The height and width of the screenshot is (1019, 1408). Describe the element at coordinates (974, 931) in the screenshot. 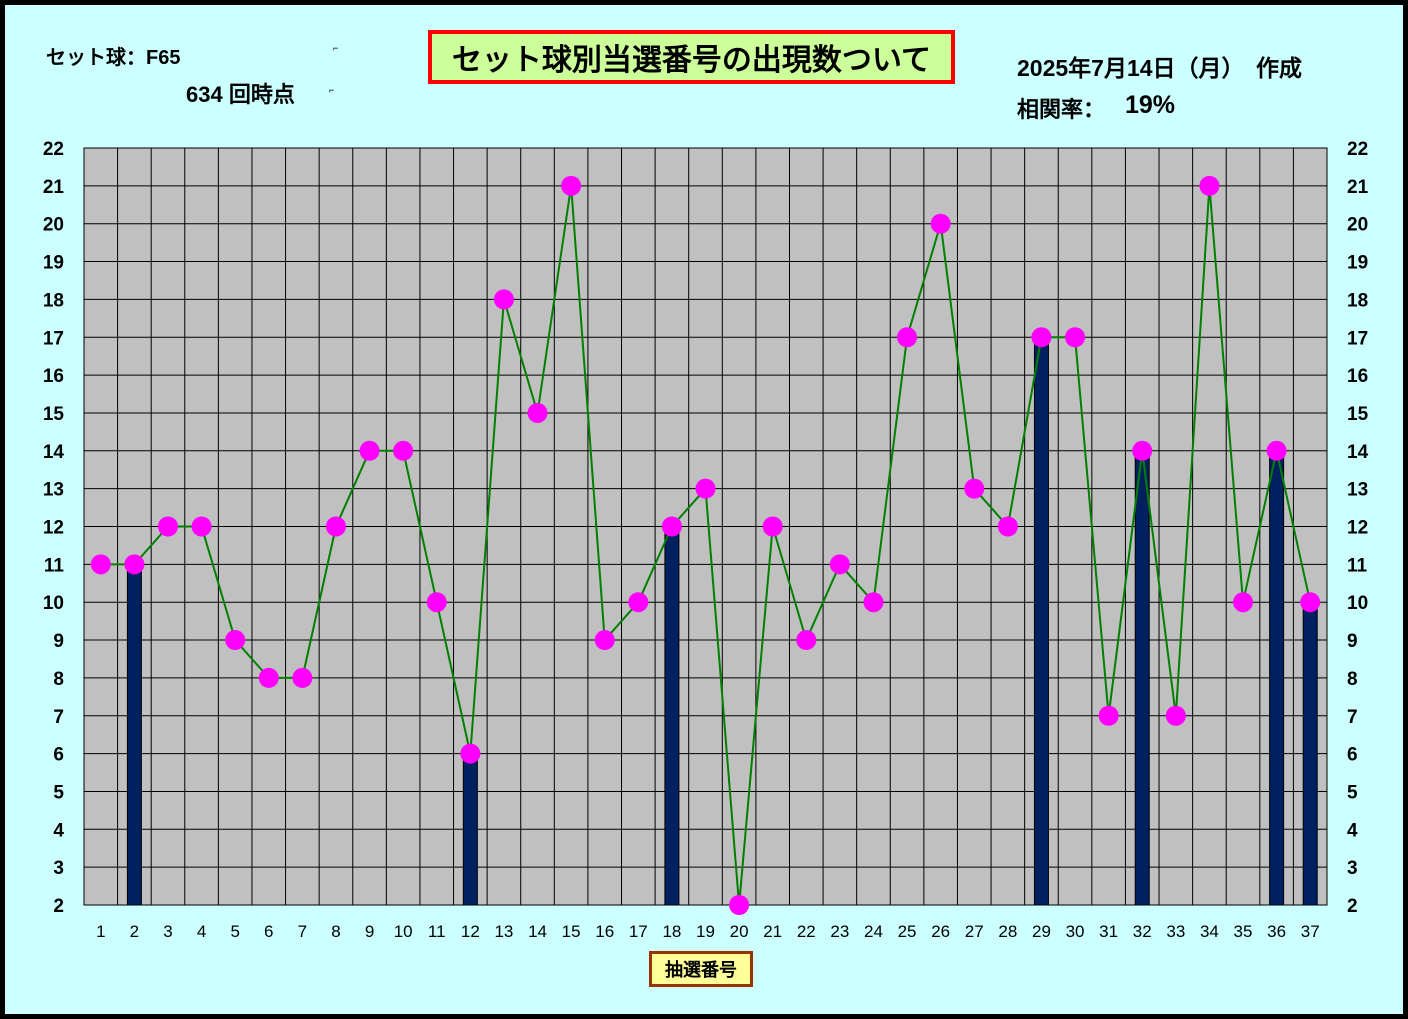

I see `x-tick-label: 27` at that location.